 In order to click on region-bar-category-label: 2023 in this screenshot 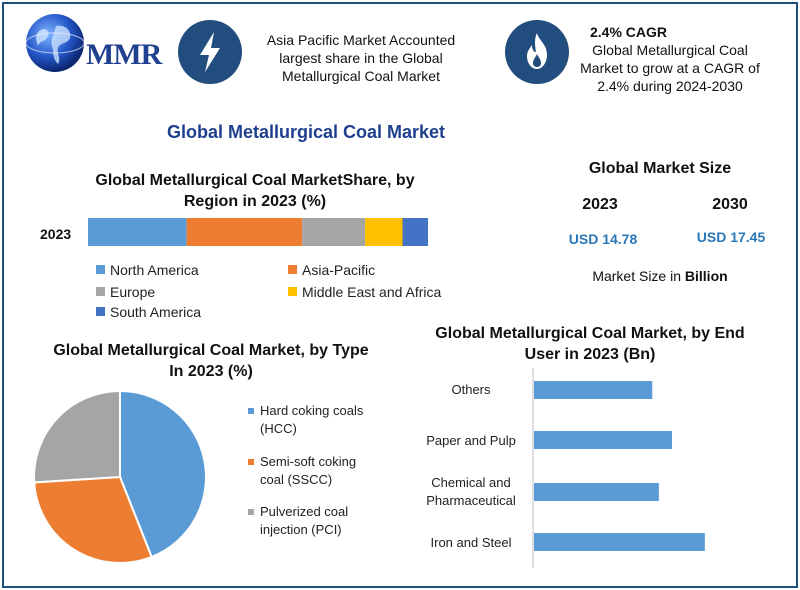, I will do `click(56, 234)`.